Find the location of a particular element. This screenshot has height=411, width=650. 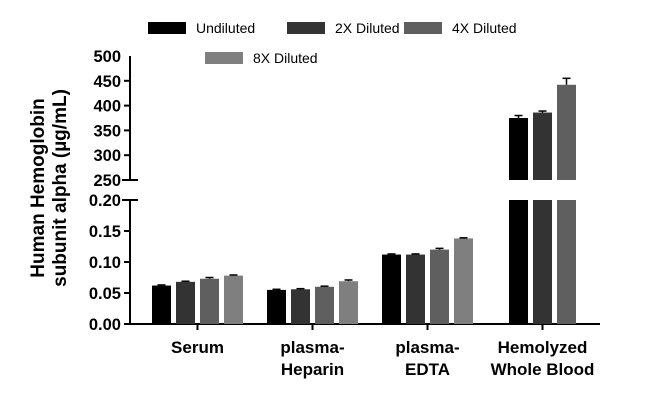

legend: Undiluted 2X Diluted 4X Diluted 8X Diluted is located at coordinates (332, 43).